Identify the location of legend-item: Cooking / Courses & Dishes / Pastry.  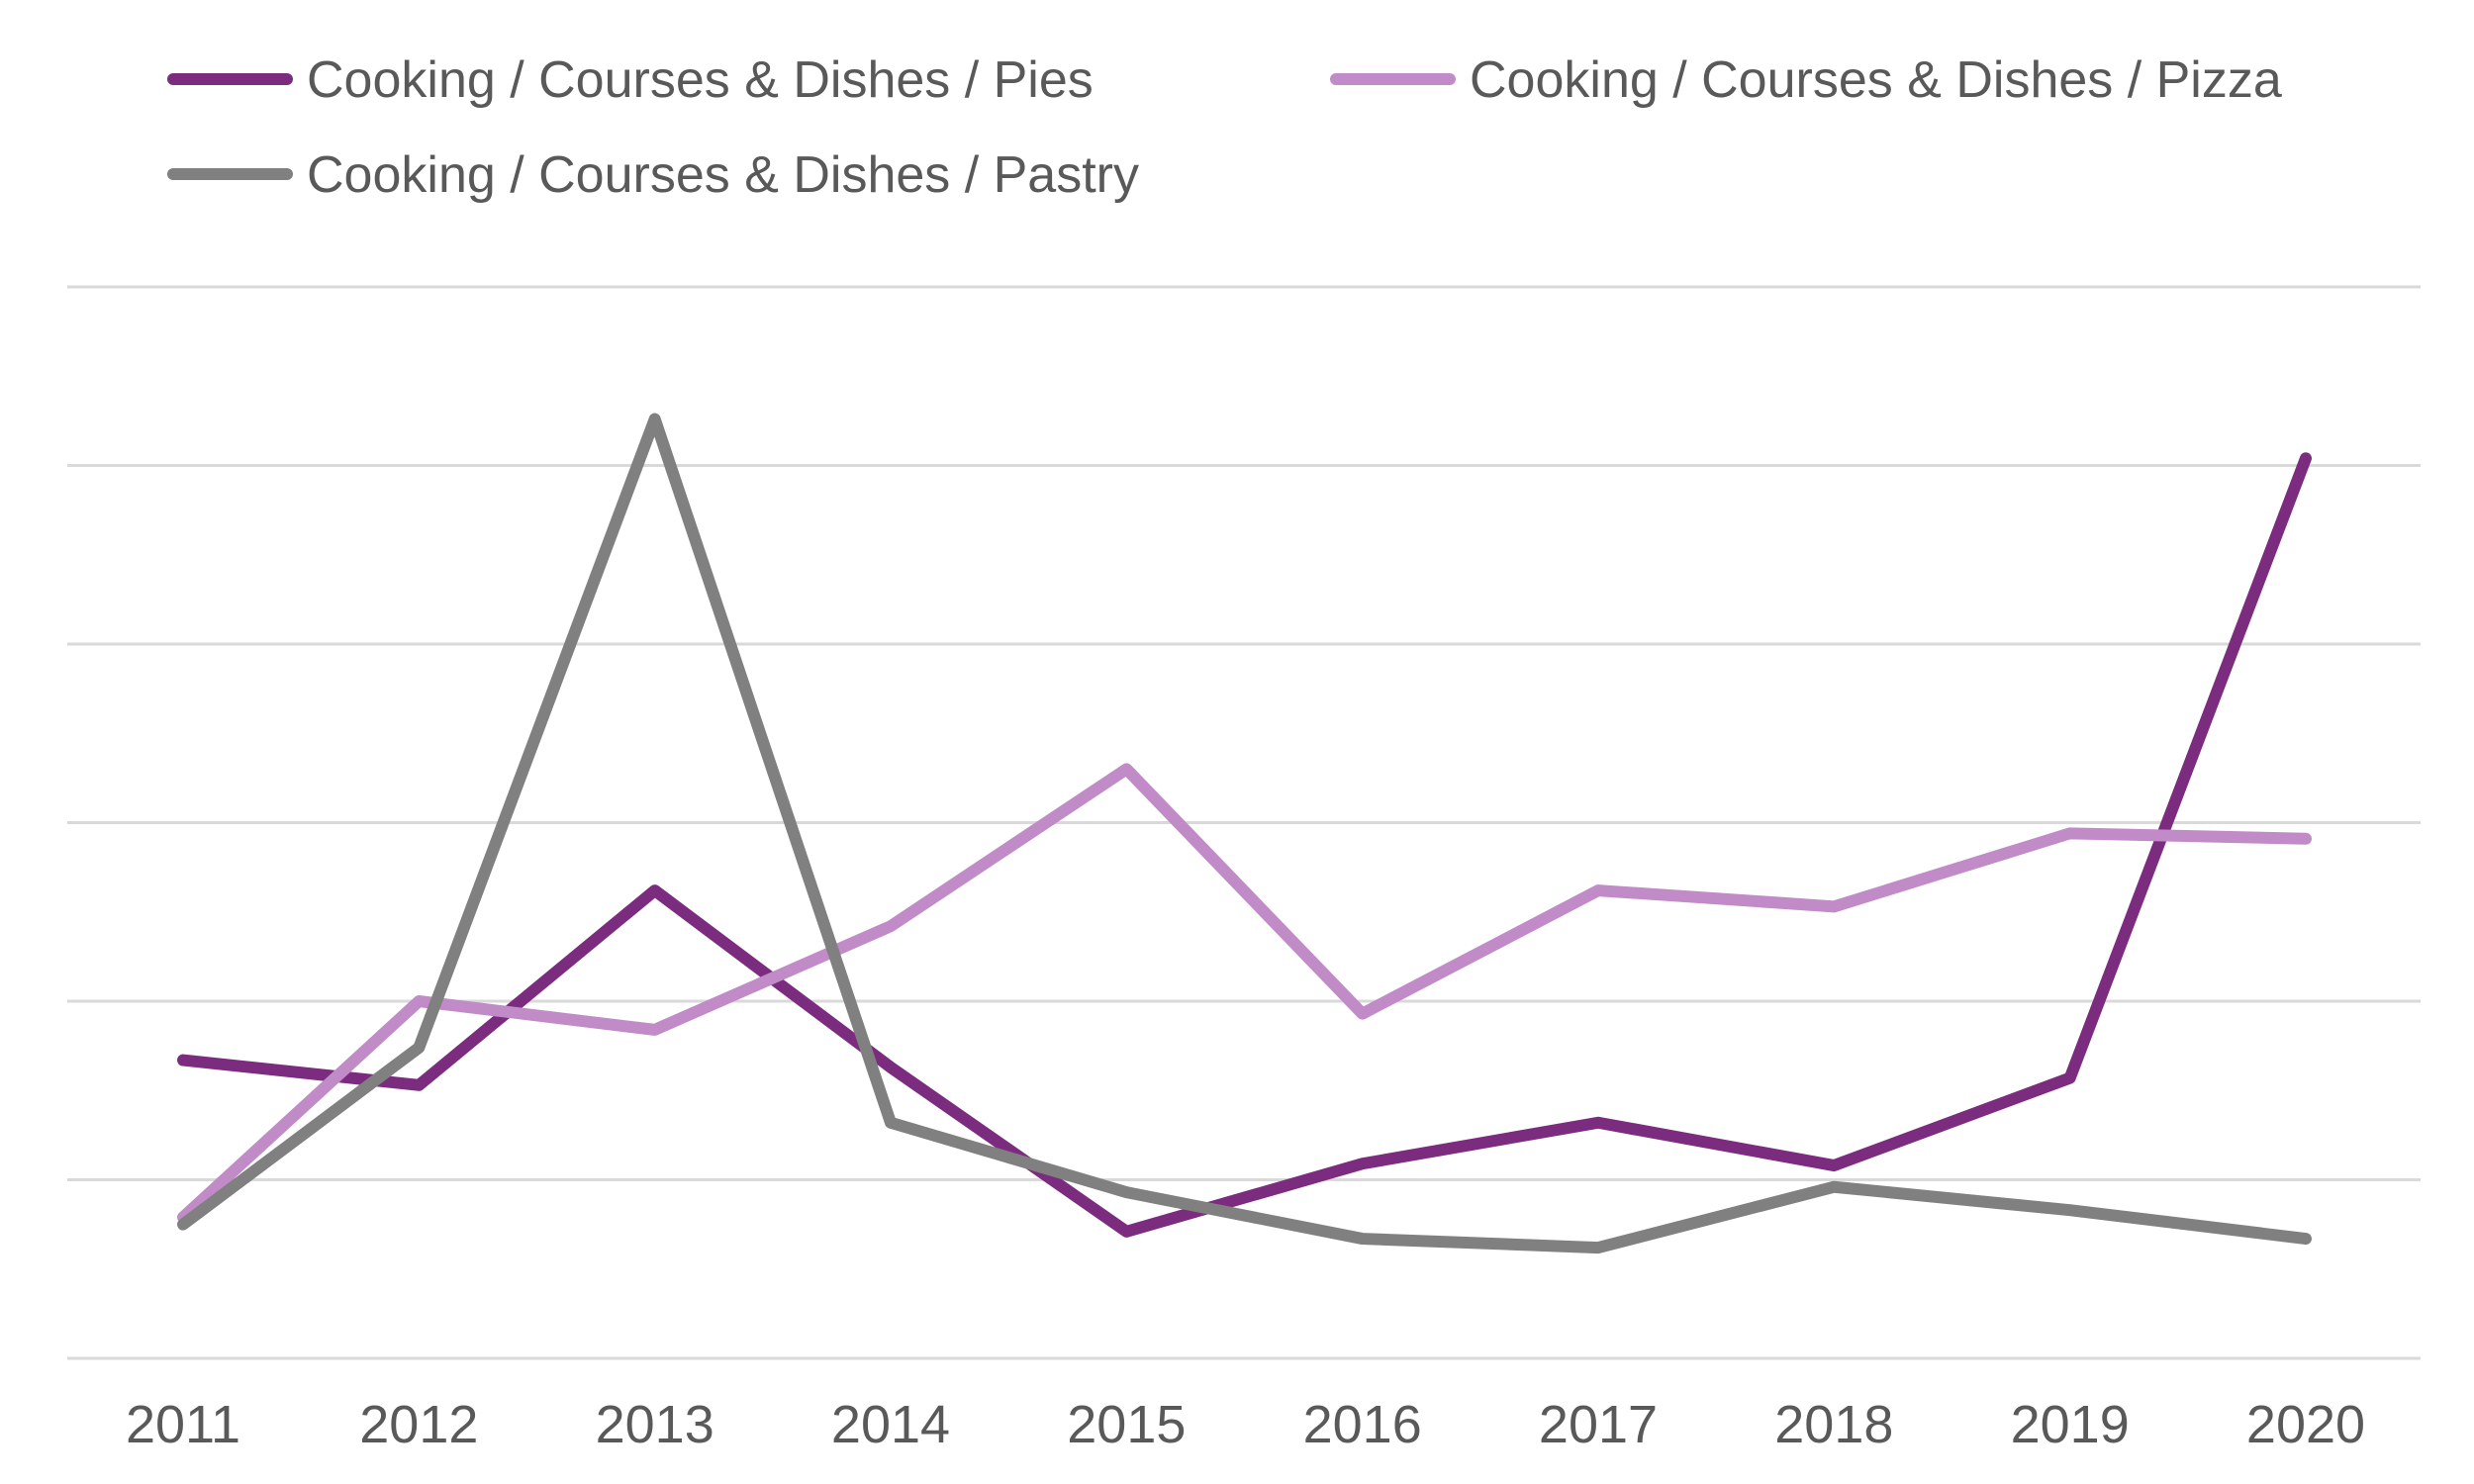
(653, 175).